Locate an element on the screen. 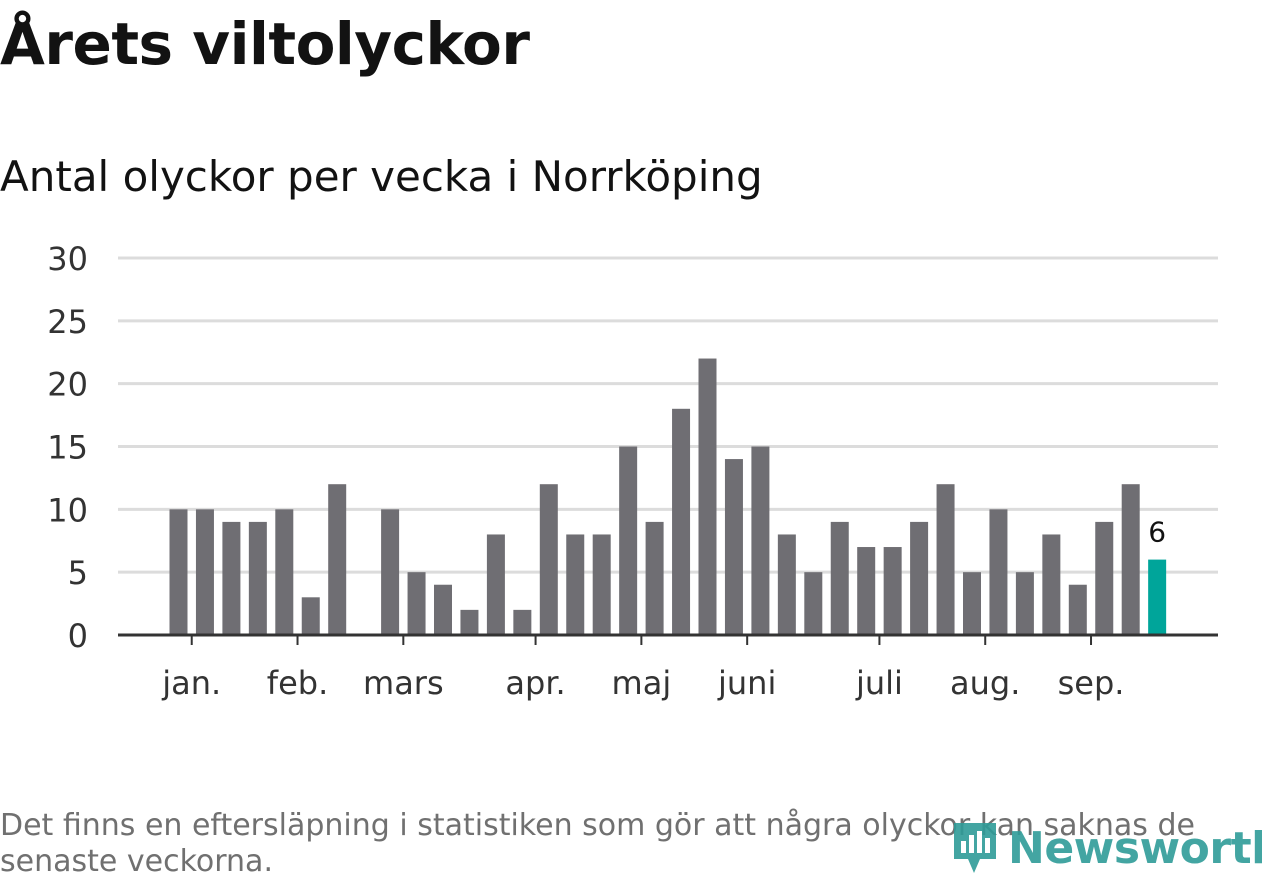  y-tick-label: 30 is located at coordinates (67, 259).